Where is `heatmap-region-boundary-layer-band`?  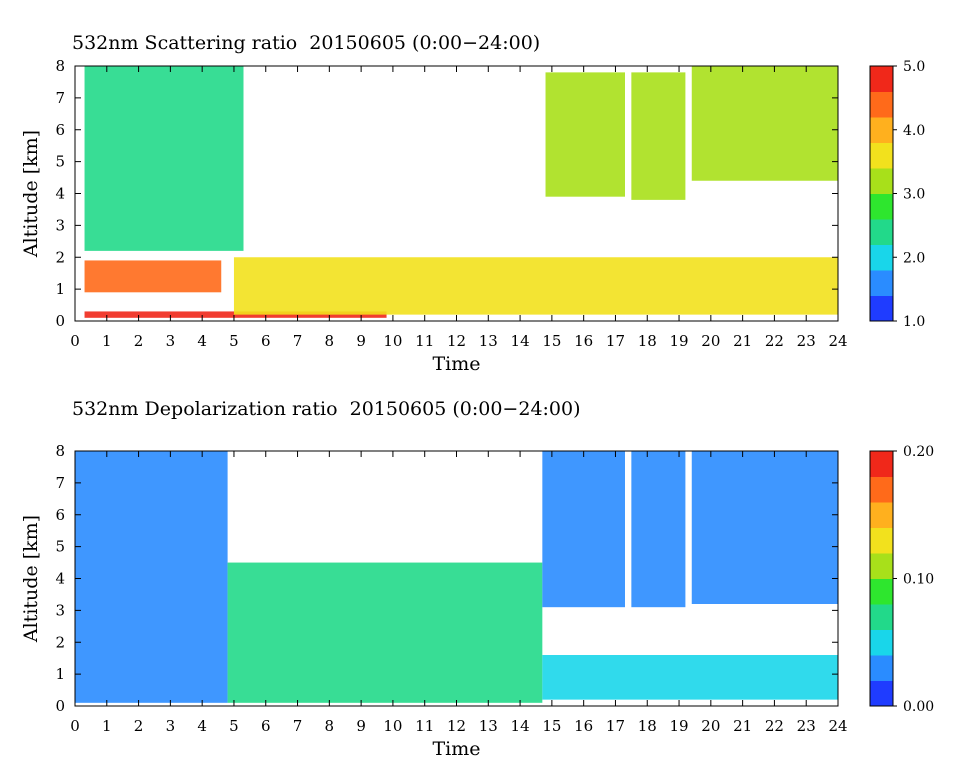 heatmap-region-boundary-layer-band is located at coordinates (536, 286).